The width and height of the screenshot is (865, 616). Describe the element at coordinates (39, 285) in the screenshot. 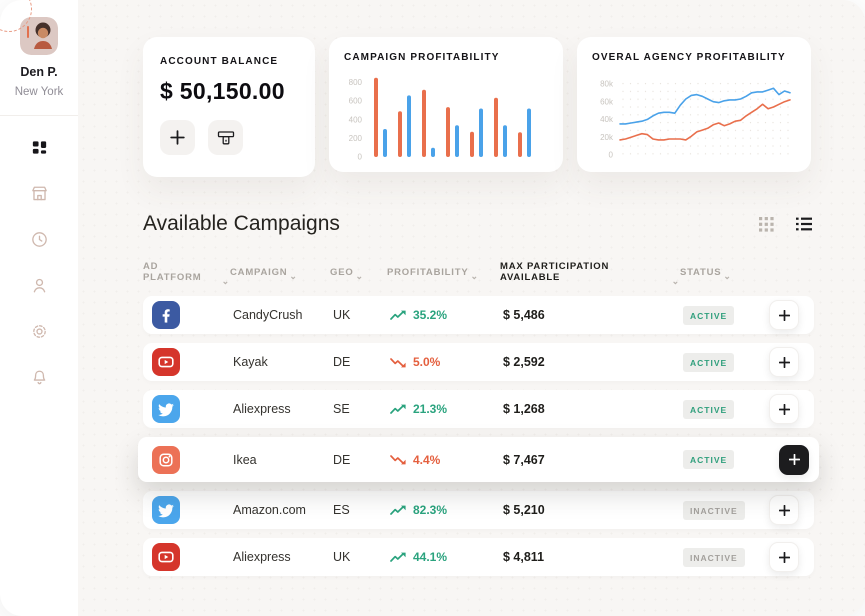

I see `sidebar-item-profile` at that location.